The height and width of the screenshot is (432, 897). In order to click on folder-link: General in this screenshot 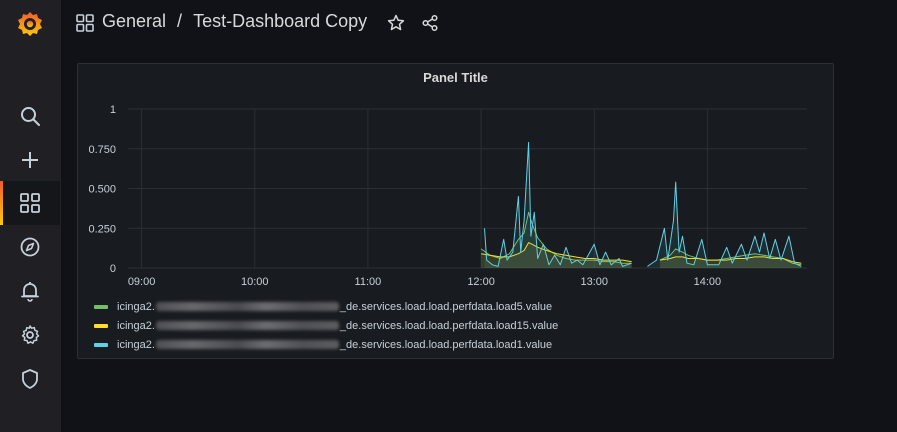, I will do `click(134, 21)`.